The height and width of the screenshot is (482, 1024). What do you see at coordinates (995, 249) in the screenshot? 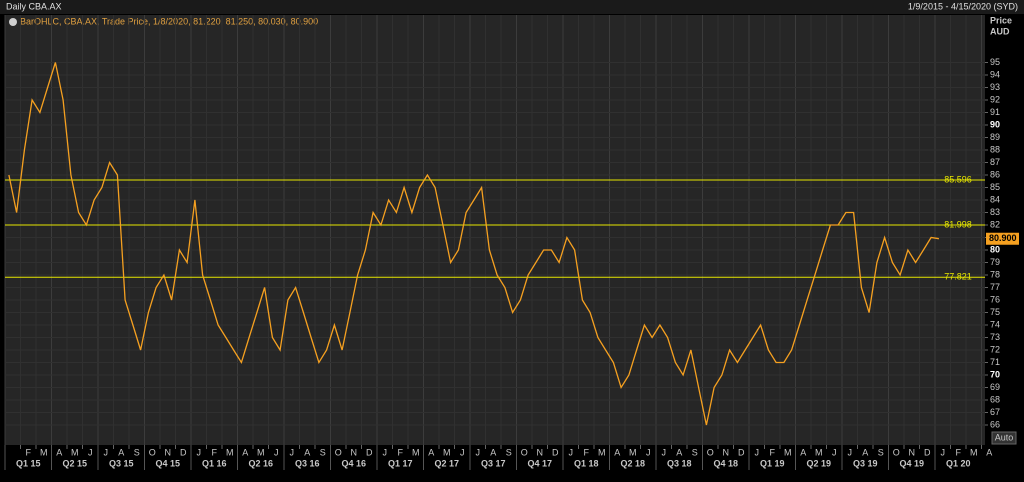
I see `y-tick-label: 80` at bounding box center [995, 249].